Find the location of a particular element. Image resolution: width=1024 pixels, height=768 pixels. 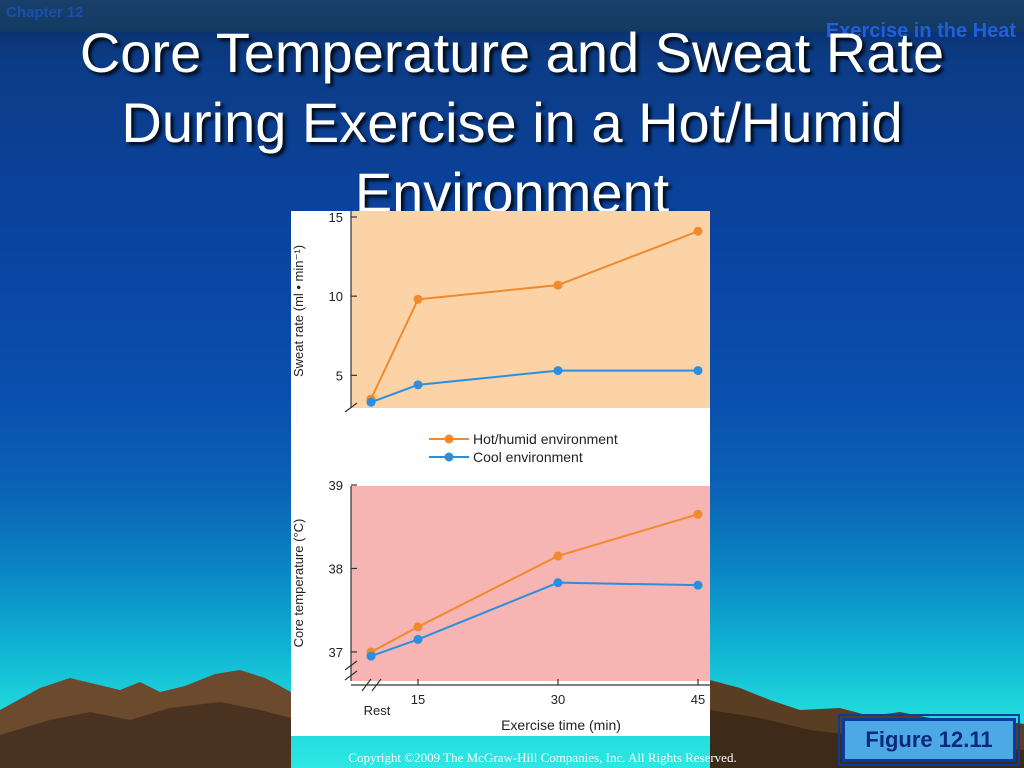

bottom-y-ticks: 37 38 39 is located at coordinates (343, 569).